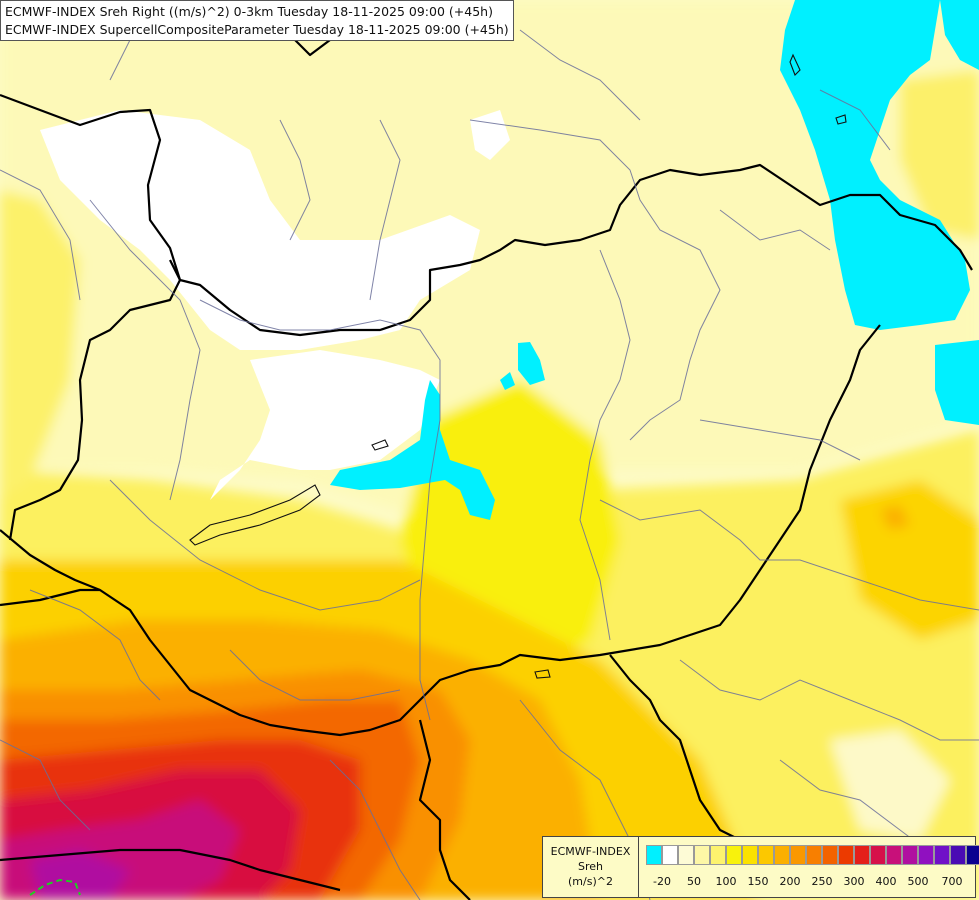  I want to click on legend-tick-label: 200, so click(790, 881).